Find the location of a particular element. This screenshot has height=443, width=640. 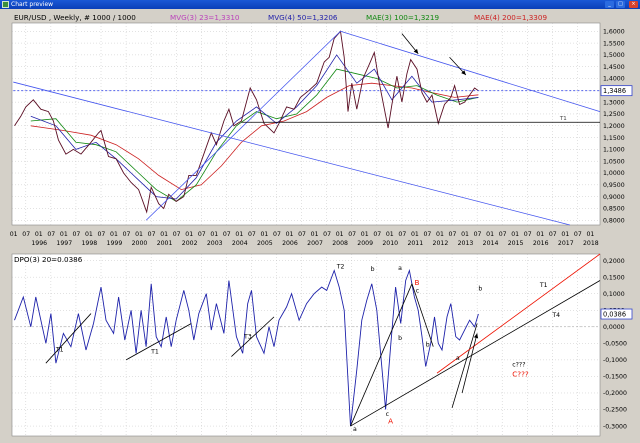

window-titlebar: Chart preview _ □ × is located at coordinates (320, 4).